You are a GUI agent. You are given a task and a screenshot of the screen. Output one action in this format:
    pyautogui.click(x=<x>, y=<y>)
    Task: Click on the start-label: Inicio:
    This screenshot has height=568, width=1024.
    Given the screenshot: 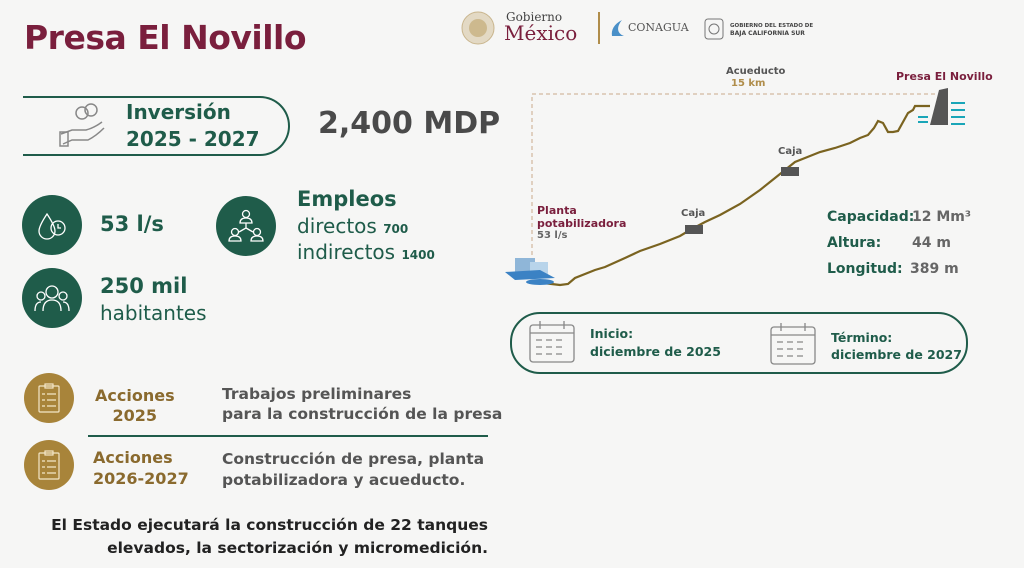 What is the action you would take?
    pyautogui.click(x=612, y=333)
    